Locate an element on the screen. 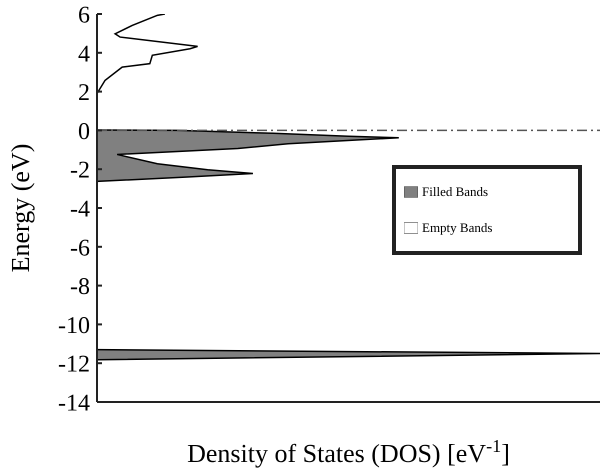 The height and width of the screenshot is (472, 601). legend-label: Empty Bands is located at coordinates (457, 227).